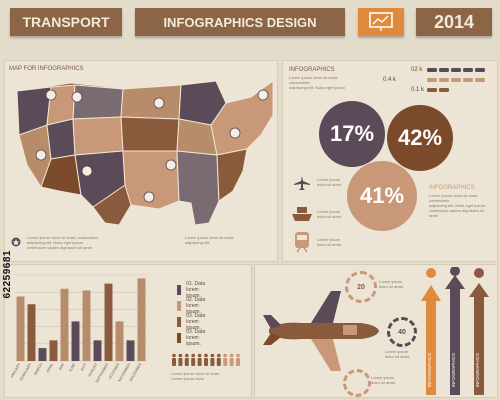 Image resolution: width=500 pixels, height=400 pixels. Describe the element at coordinates (55, 242) in the screenshot. I see `map-caption-line: adipiscing elit. Nulla eget ipsum` at that location.